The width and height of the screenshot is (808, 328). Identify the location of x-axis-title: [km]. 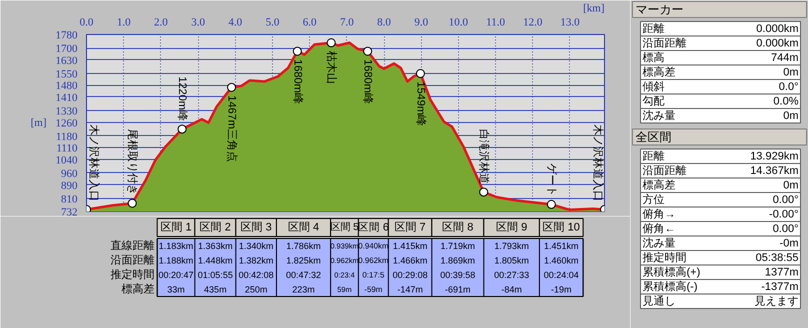
(594, 8).